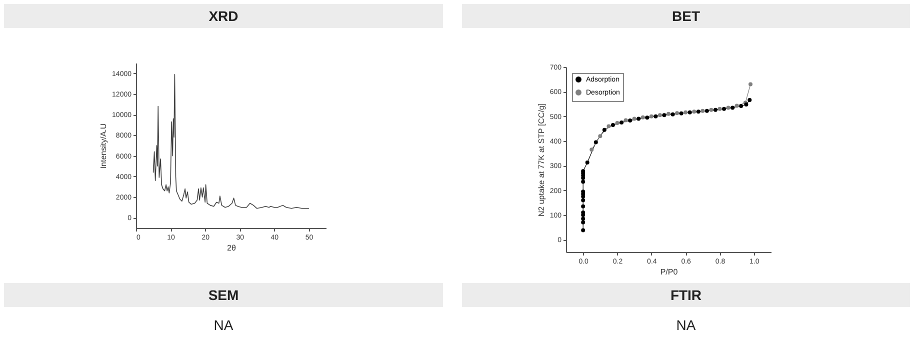  What do you see at coordinates (223, 16) in the screenshot?
I see `chart-title: XRD` at bounding box center [223, 16].